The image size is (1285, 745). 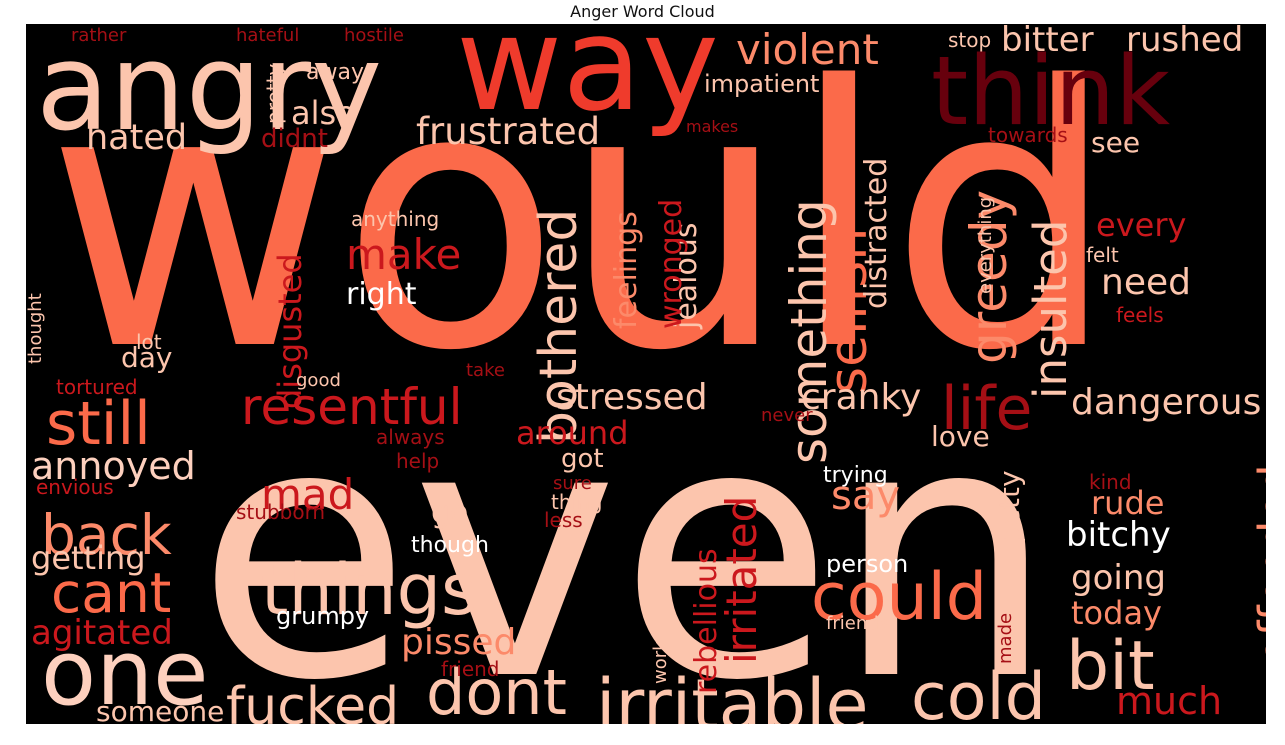 What do you see at coordinates (403, 254) in the screenshot?
I see `word-make: make` at bounding box center [403, 254].